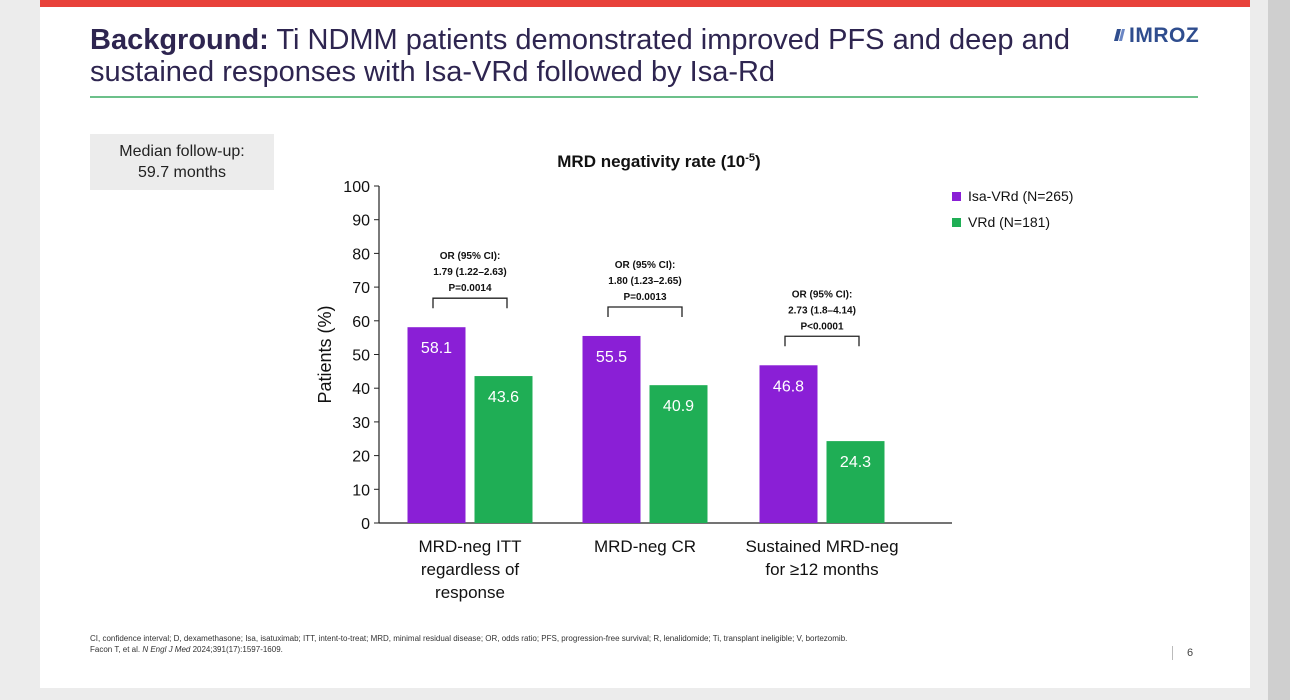 The height and width of the screenshot is (700, 1290). I want to click on imroz-logo: IMROZ, so click(1155, 36).